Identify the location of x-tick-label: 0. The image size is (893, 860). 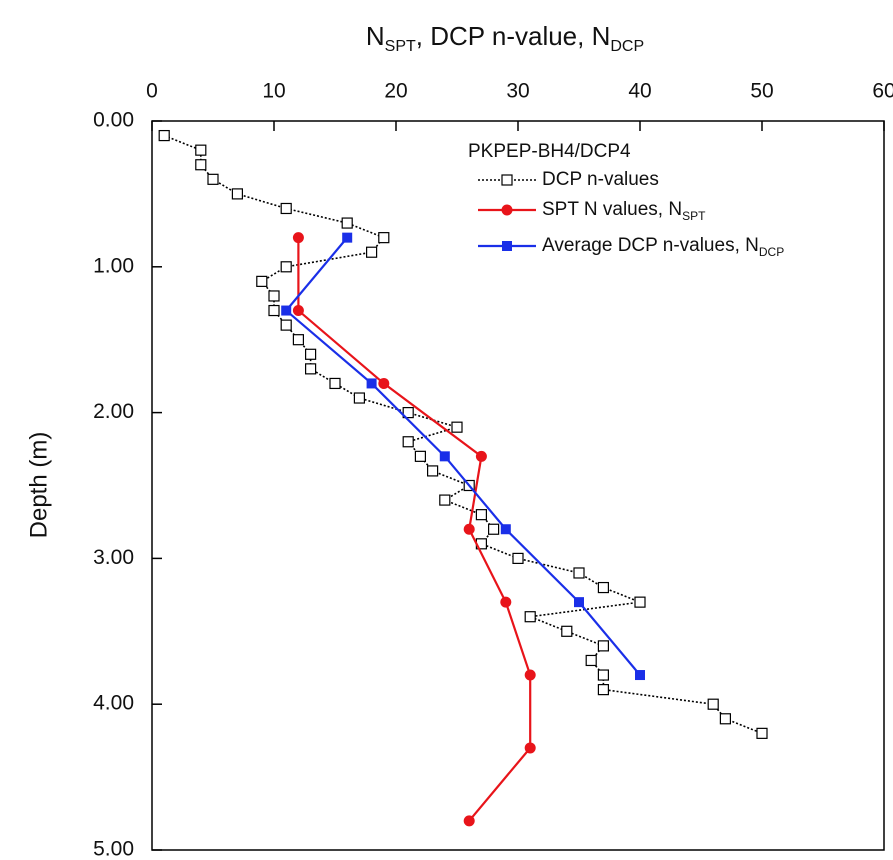
(152, 91).